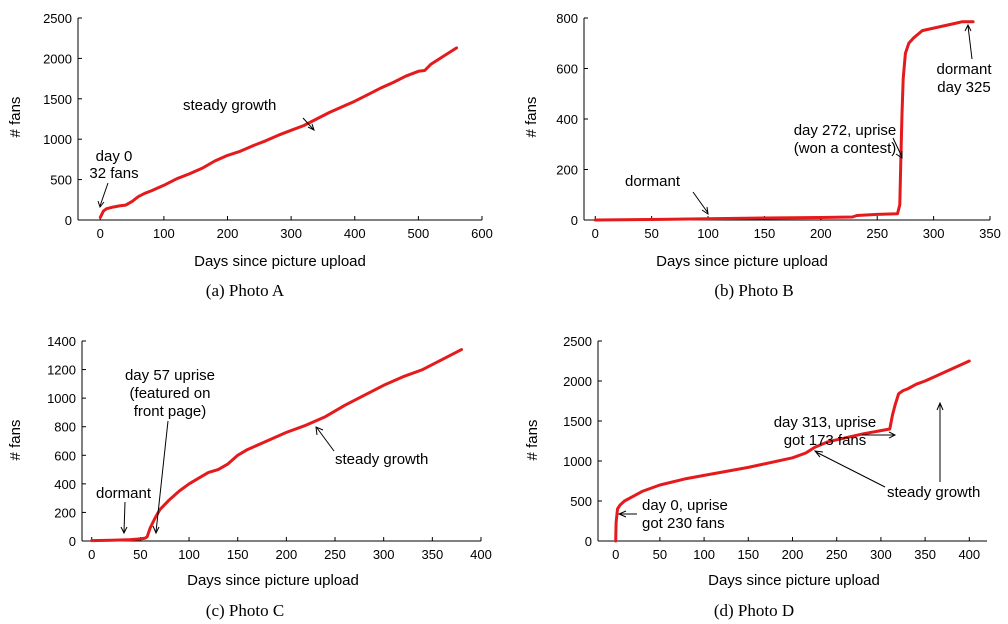  Describe the element at coordinates (899, 155) in the screenshot. I see `panel-b-arrowhead-day272` at that location.